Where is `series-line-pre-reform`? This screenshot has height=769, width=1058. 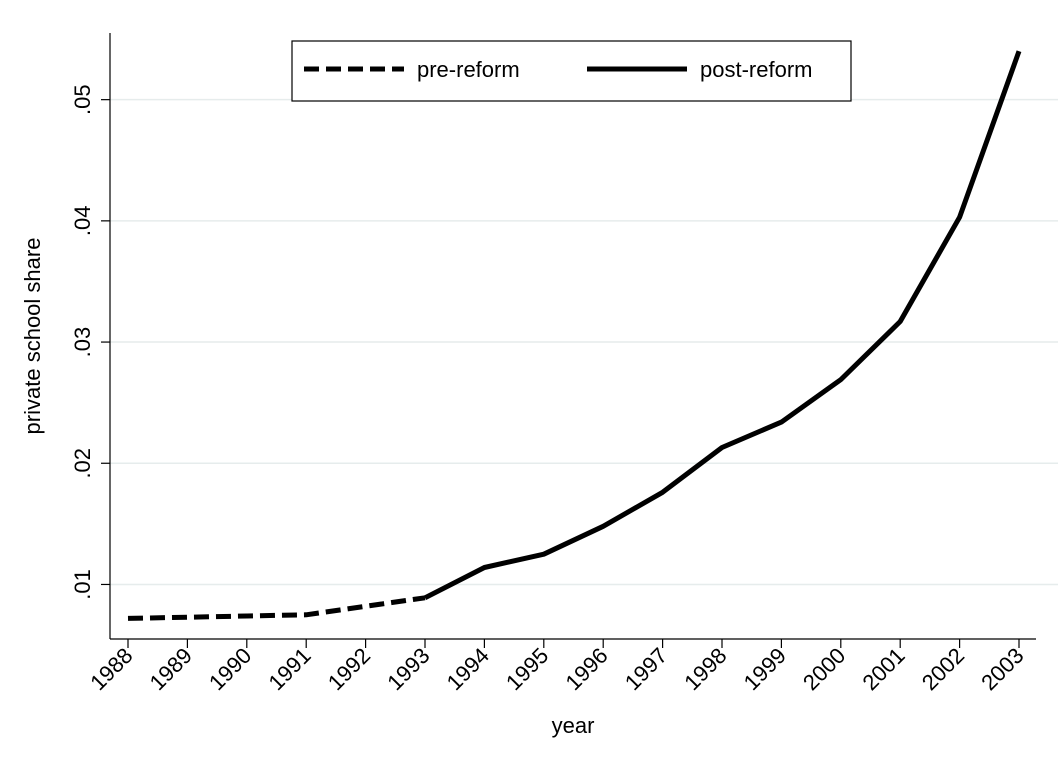
series-line-pre-reform is located at coordinates (276, 608).